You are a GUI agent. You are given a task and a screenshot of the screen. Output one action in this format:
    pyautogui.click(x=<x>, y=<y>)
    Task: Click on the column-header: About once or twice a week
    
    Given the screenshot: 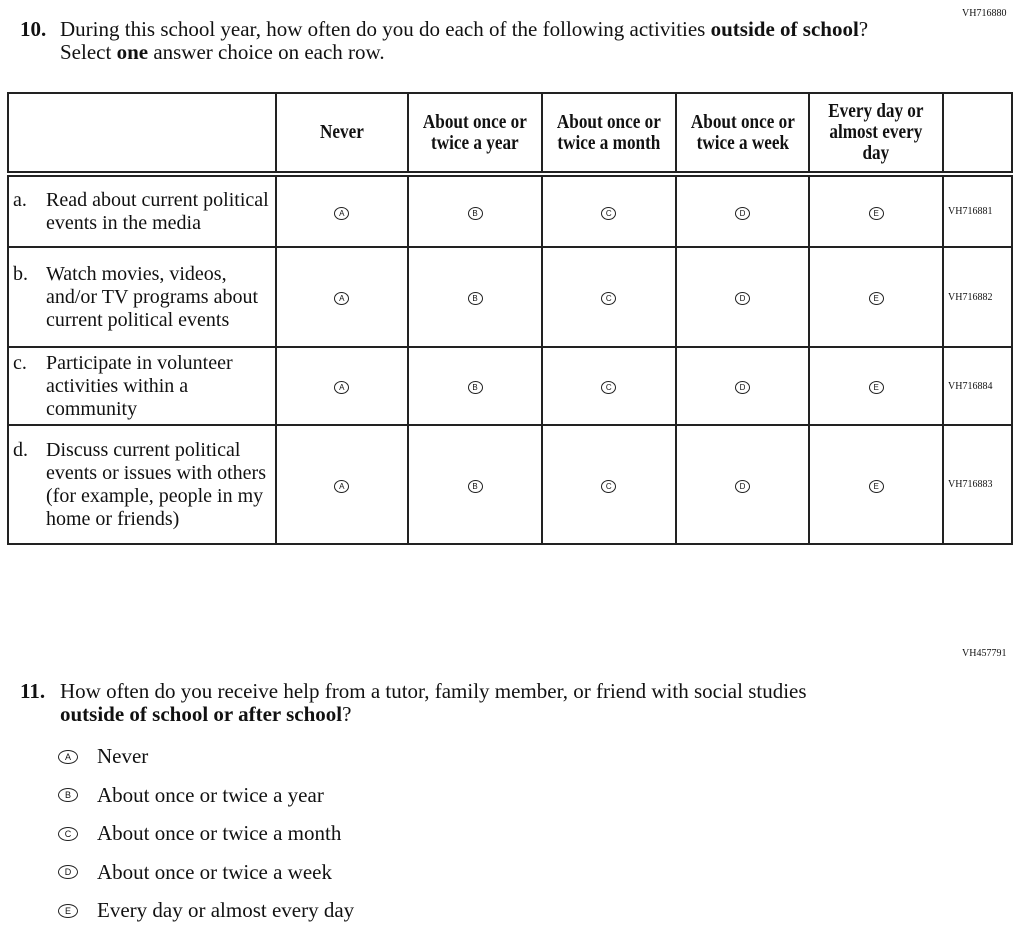 What is the action you would take?
    pyautogui.click(x=742, y=134)
    